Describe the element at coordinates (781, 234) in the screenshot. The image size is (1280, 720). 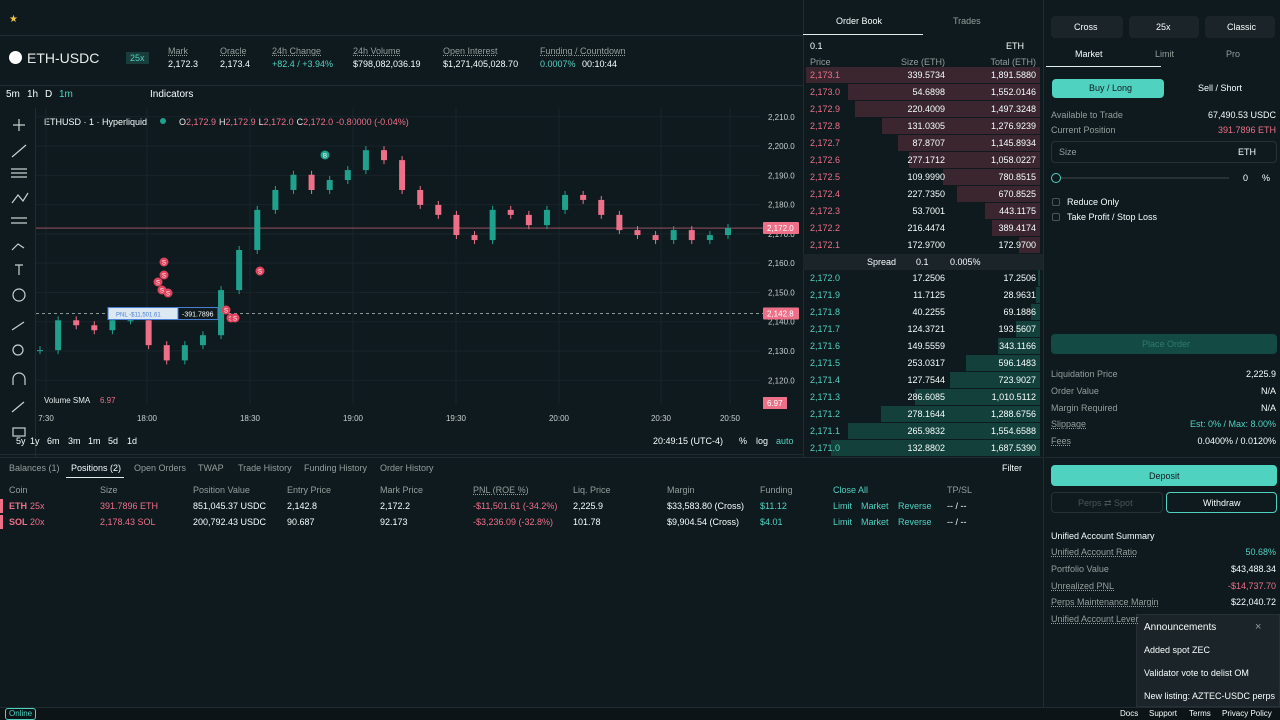
I see `y-tick-label: 2,170.0` at that location.